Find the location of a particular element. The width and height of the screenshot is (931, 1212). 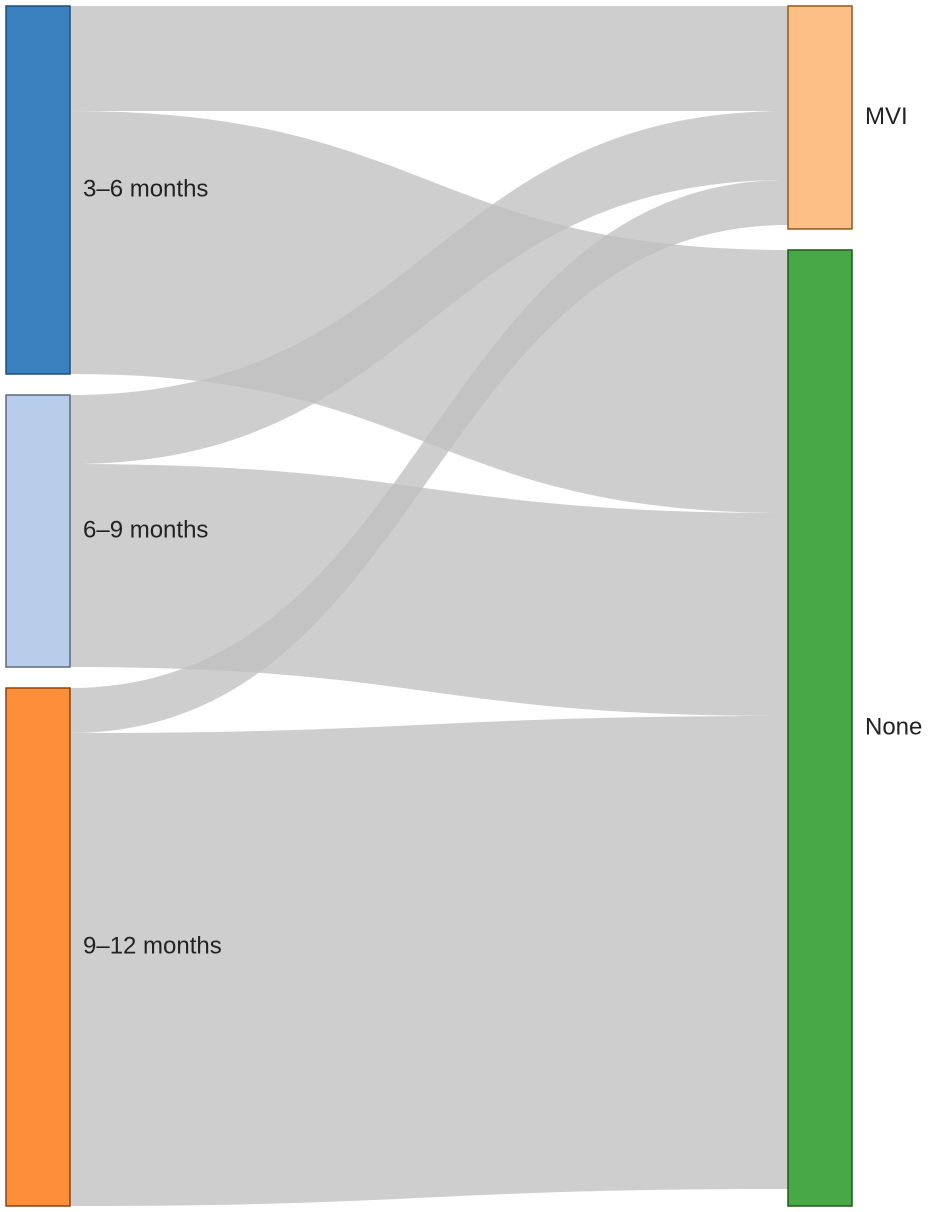

node-9-12-months: 9–12 months is located at coordinates (113, 947).